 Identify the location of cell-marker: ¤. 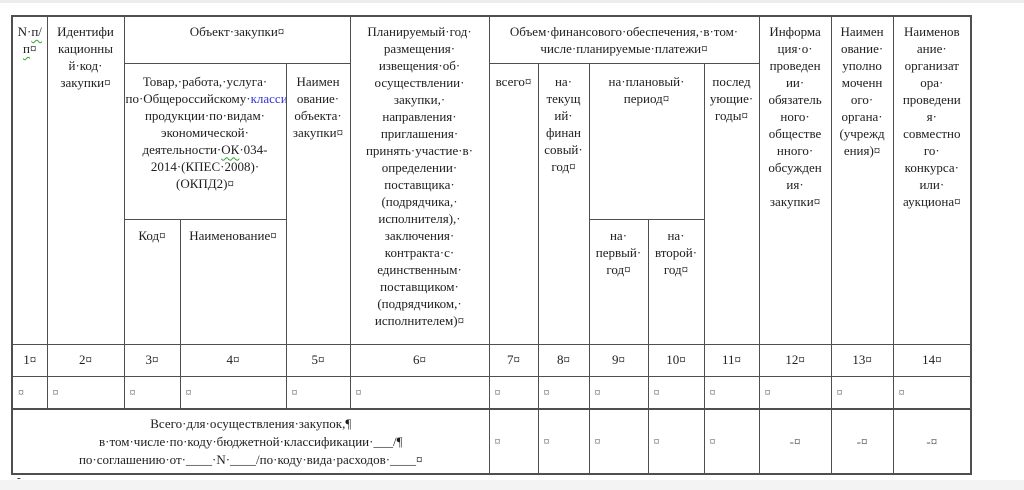
(33, 48).